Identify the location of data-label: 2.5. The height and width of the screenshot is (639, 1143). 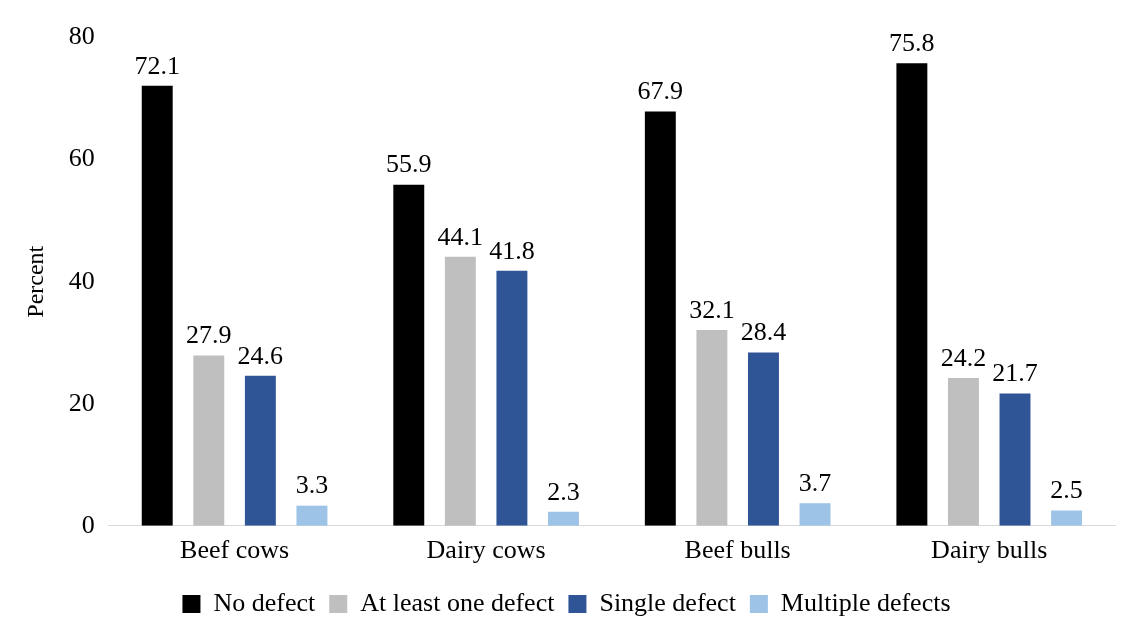
(1066, 490).